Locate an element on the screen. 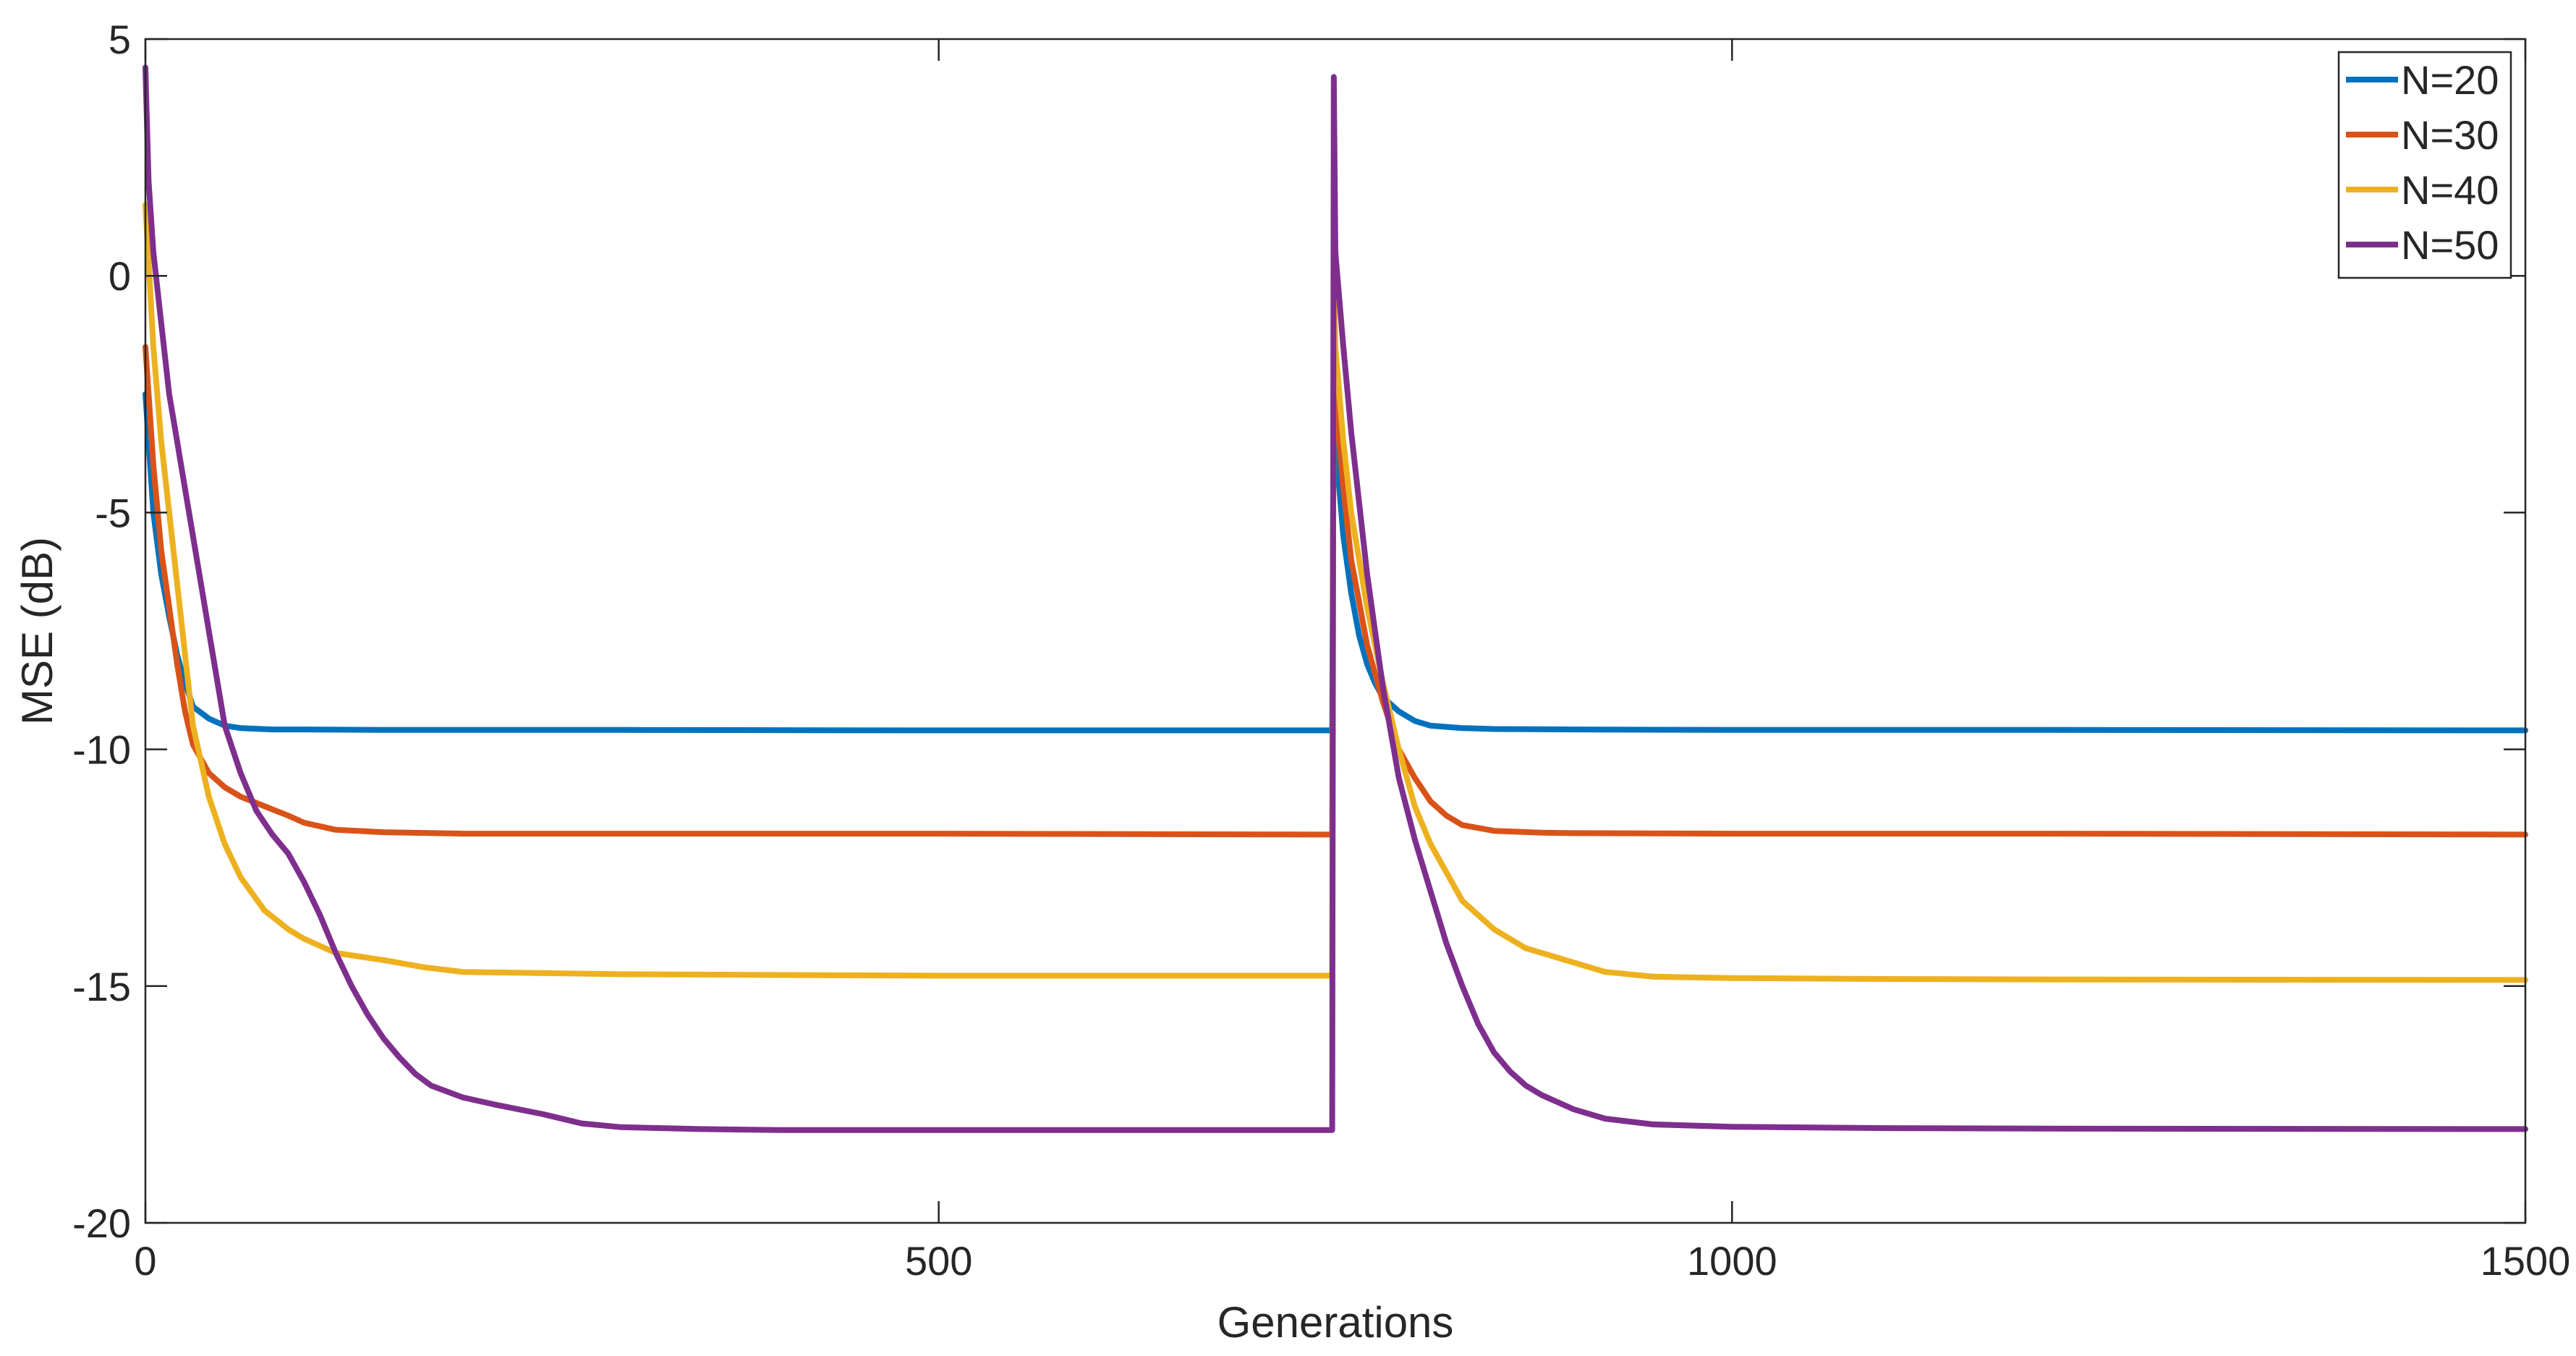  x-tick-label: 500 is located at coordinates (938, 1261).